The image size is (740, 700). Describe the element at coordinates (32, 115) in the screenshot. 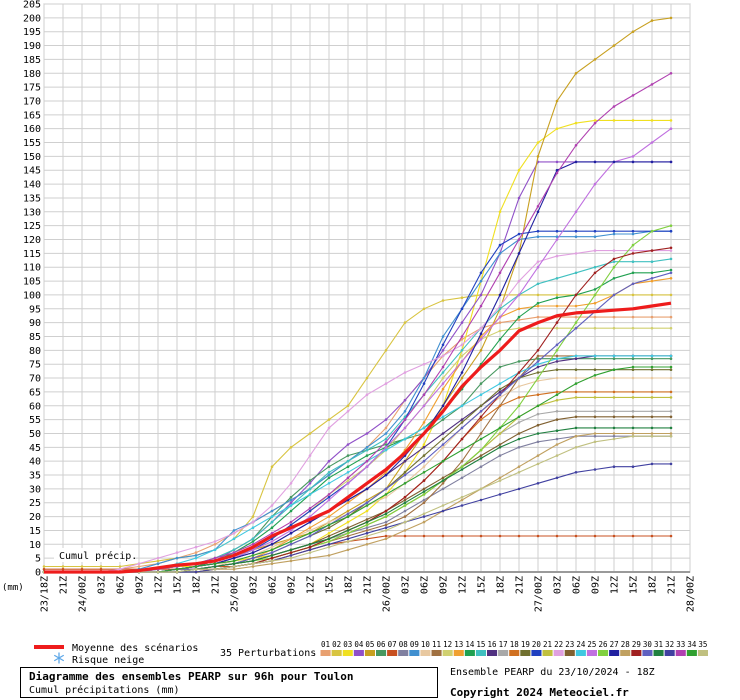

I see `y-tick-label: 165` at that location.